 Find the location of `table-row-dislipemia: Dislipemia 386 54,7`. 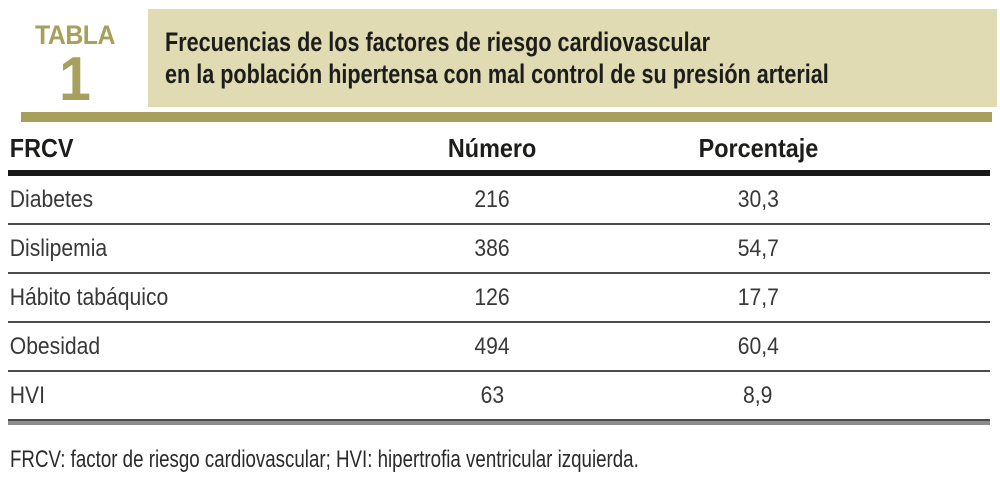

table-row-dislipemia: Dislipemia 386 54,7 is located at coordinates (499, 249).